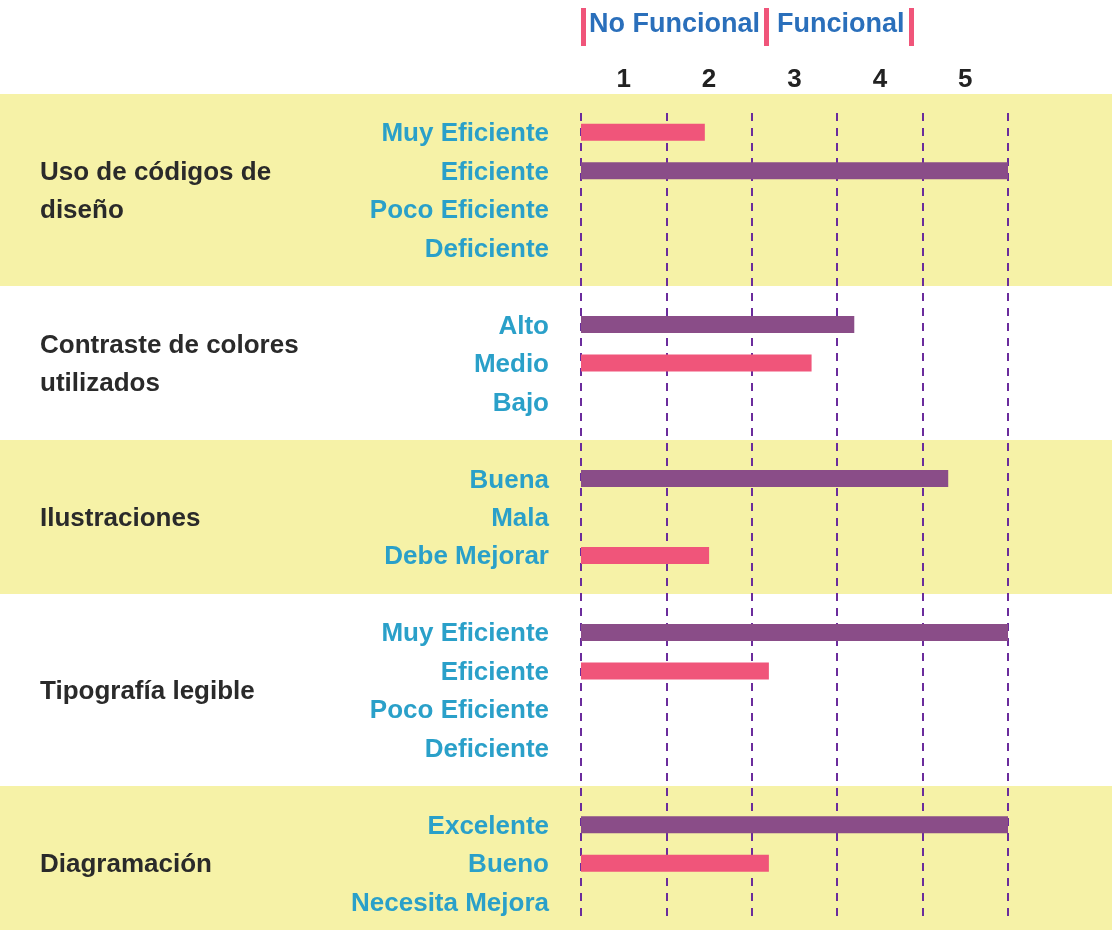  I want to click on y-tick-label: Bueno, so click(508, 863).